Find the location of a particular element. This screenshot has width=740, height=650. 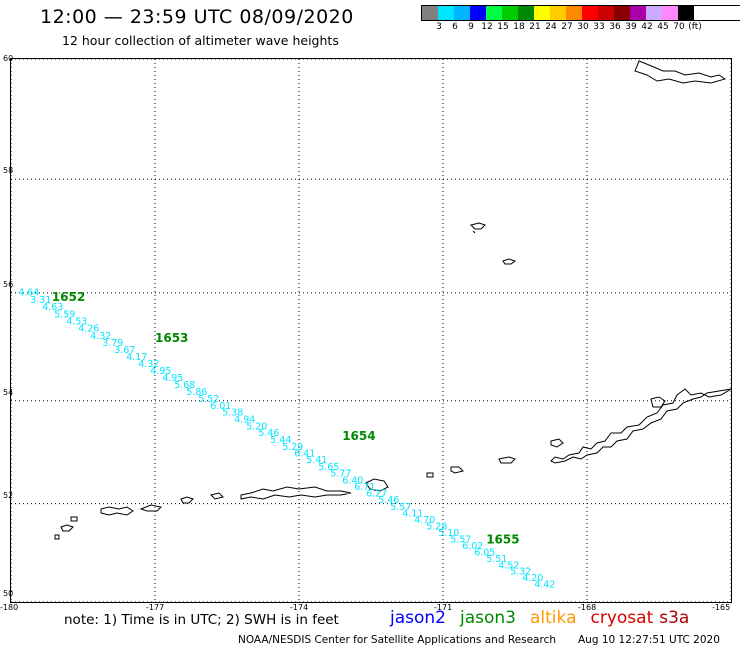

mission-label-cryosat: cryosat is located at coordinates (622, 618).